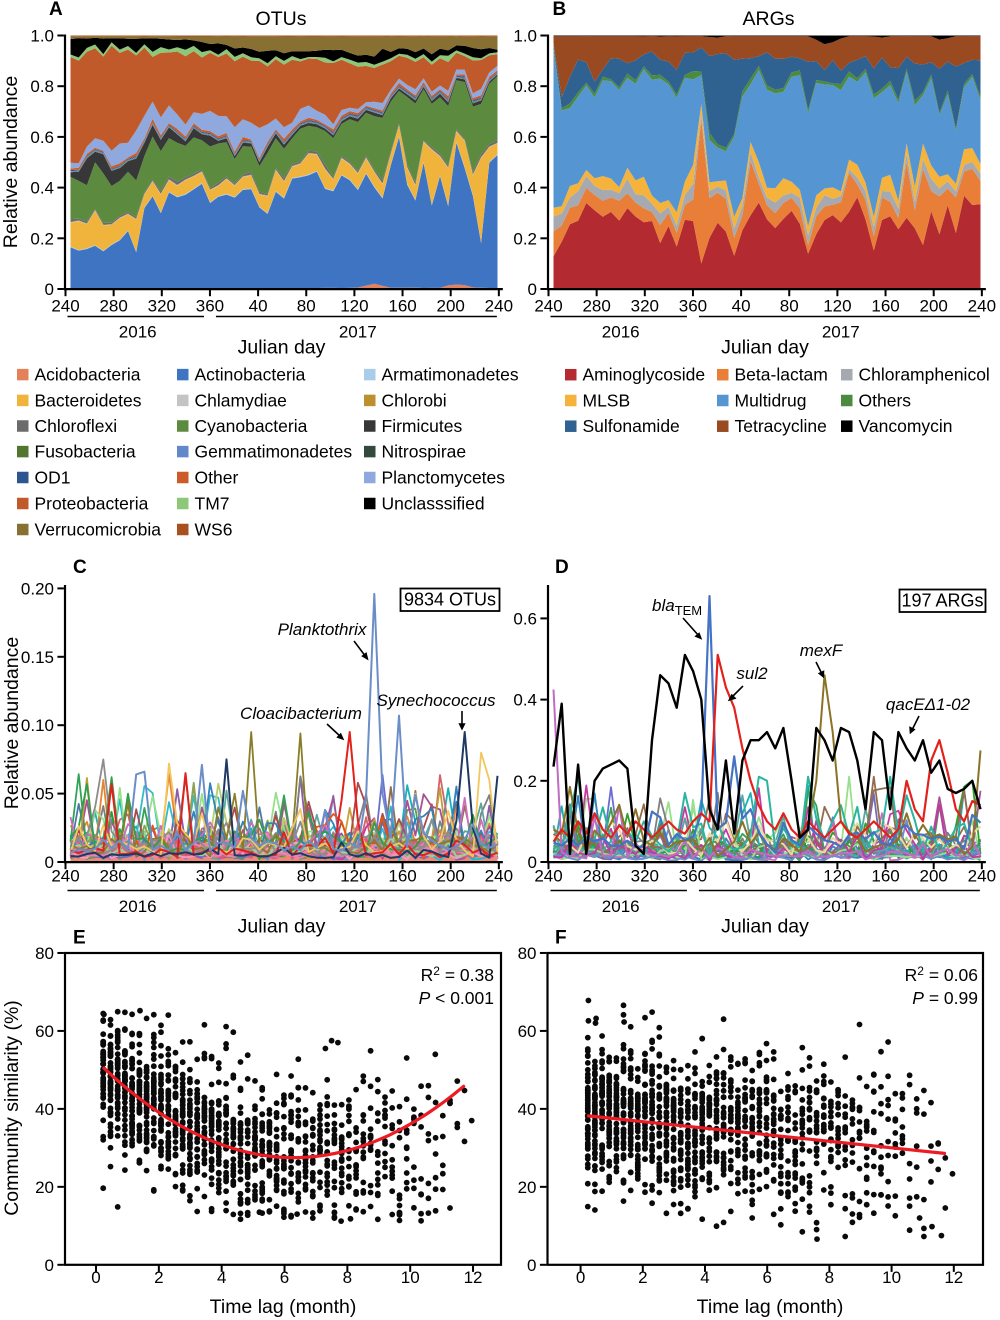 Image resolution: width=1000 pixels, height=1320 pixels. What do you see at coordinates (560, 10) in the screenshot?
I see `svg-text: B` at bounding box center [560, 10].